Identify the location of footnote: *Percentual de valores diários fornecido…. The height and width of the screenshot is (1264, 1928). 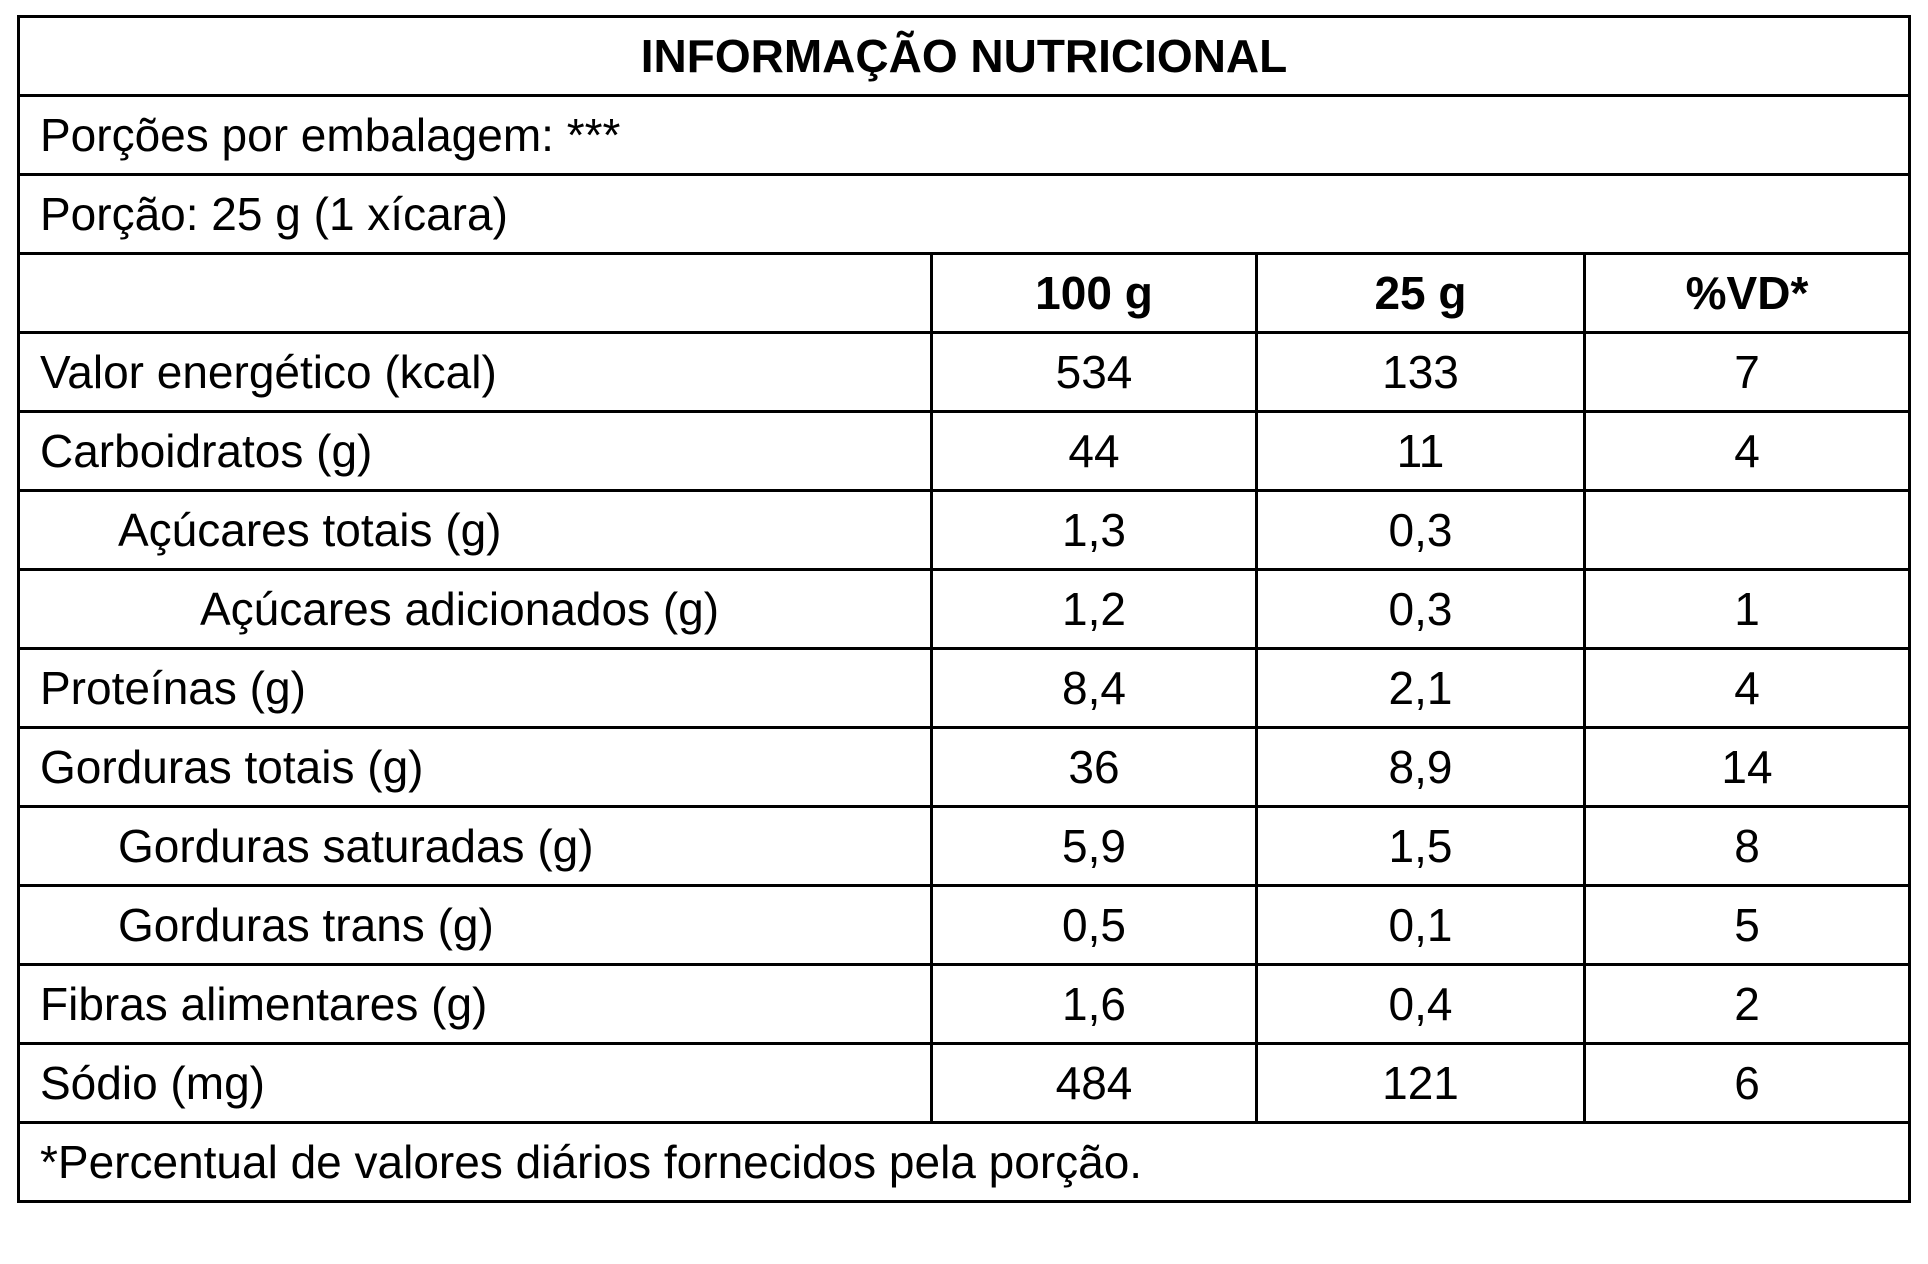
(964, 1162).